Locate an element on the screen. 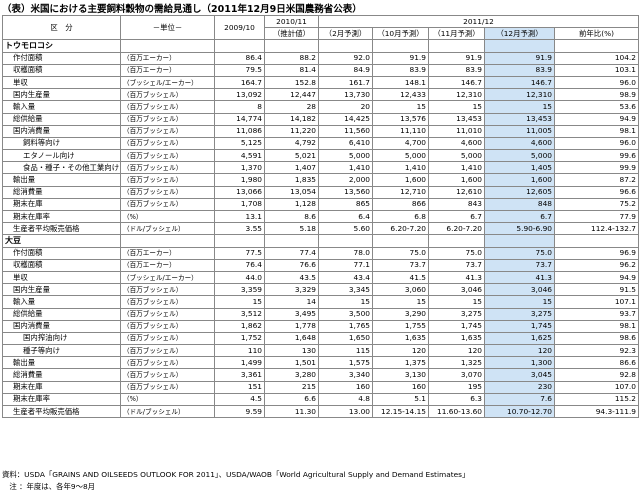  value-cell: 107.0 is located at coordinates (596, 387).